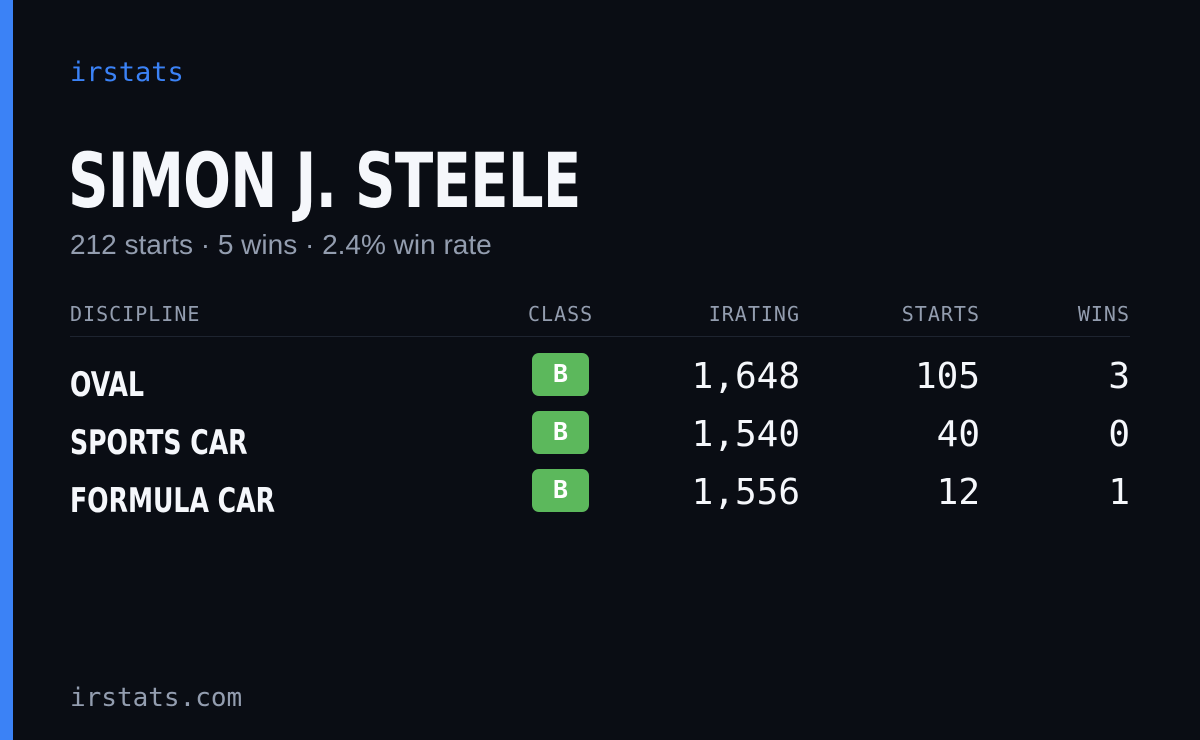 The height and width of the screenshot is (740, 1200). I want to click on driver-summary: 212 starts · 5 wins · 2.4% win rate, so click(281, 244).